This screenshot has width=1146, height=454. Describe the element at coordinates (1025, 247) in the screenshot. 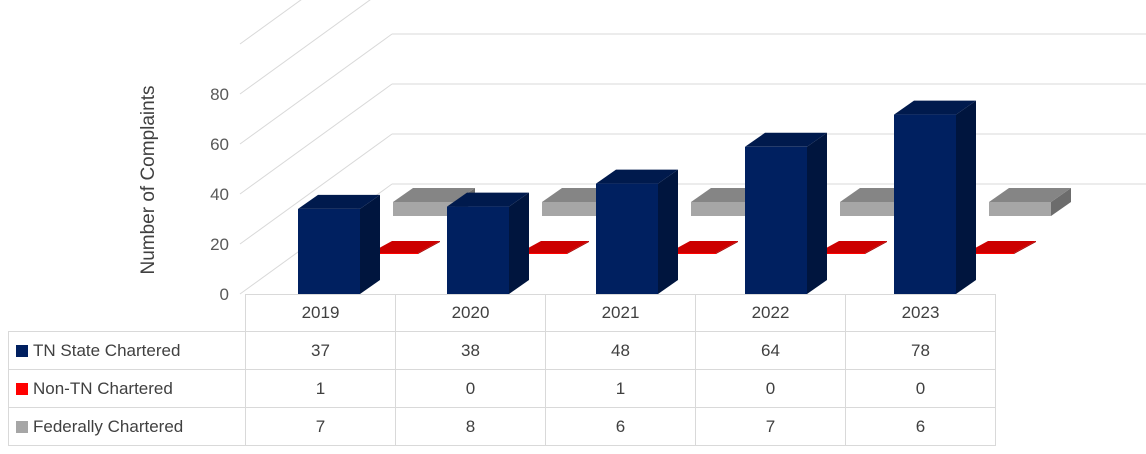

I see `bar-non-tn-2023-side` at that location.